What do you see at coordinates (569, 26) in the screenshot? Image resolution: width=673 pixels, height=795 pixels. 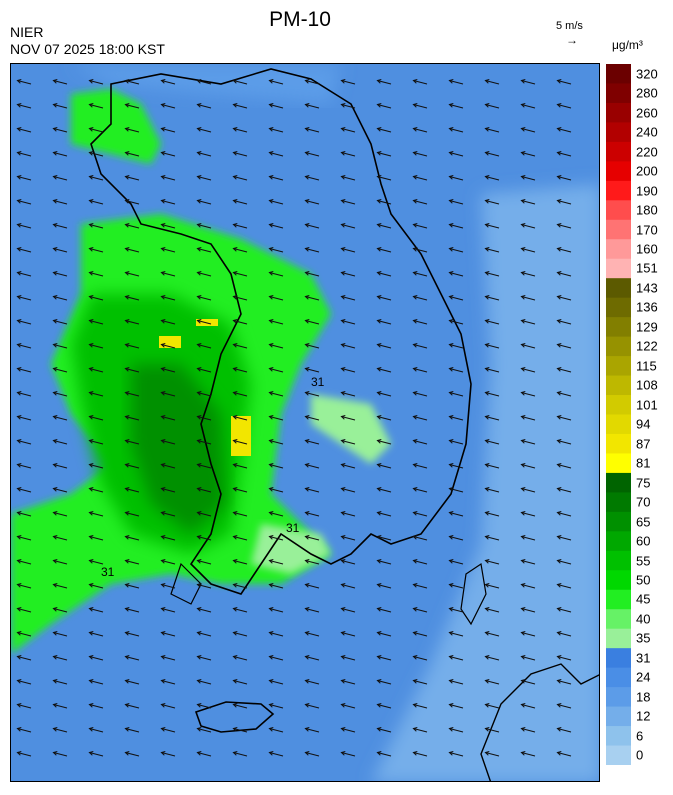 I see `wind-reference-label: 5 m/s` at bounding box center [569, 26].